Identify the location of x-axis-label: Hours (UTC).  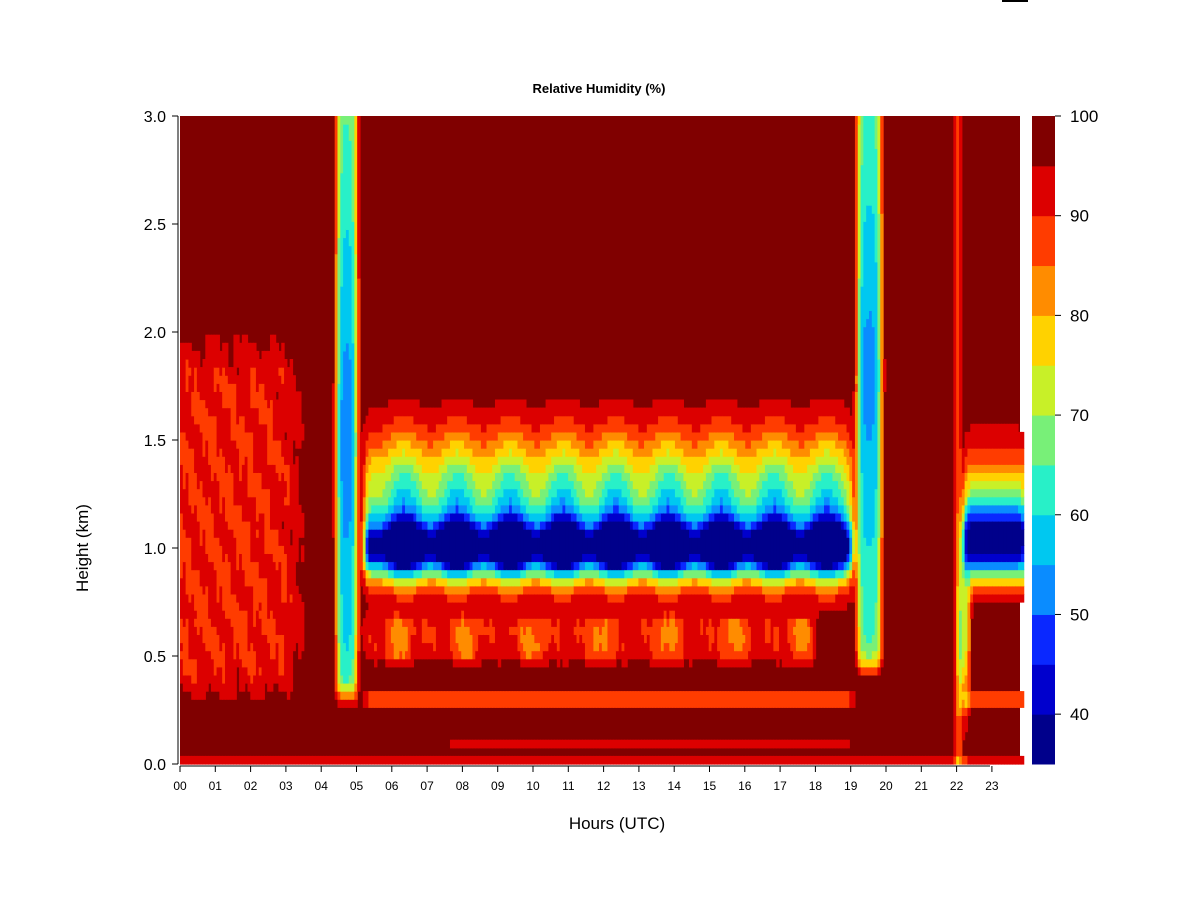
(617, 823).